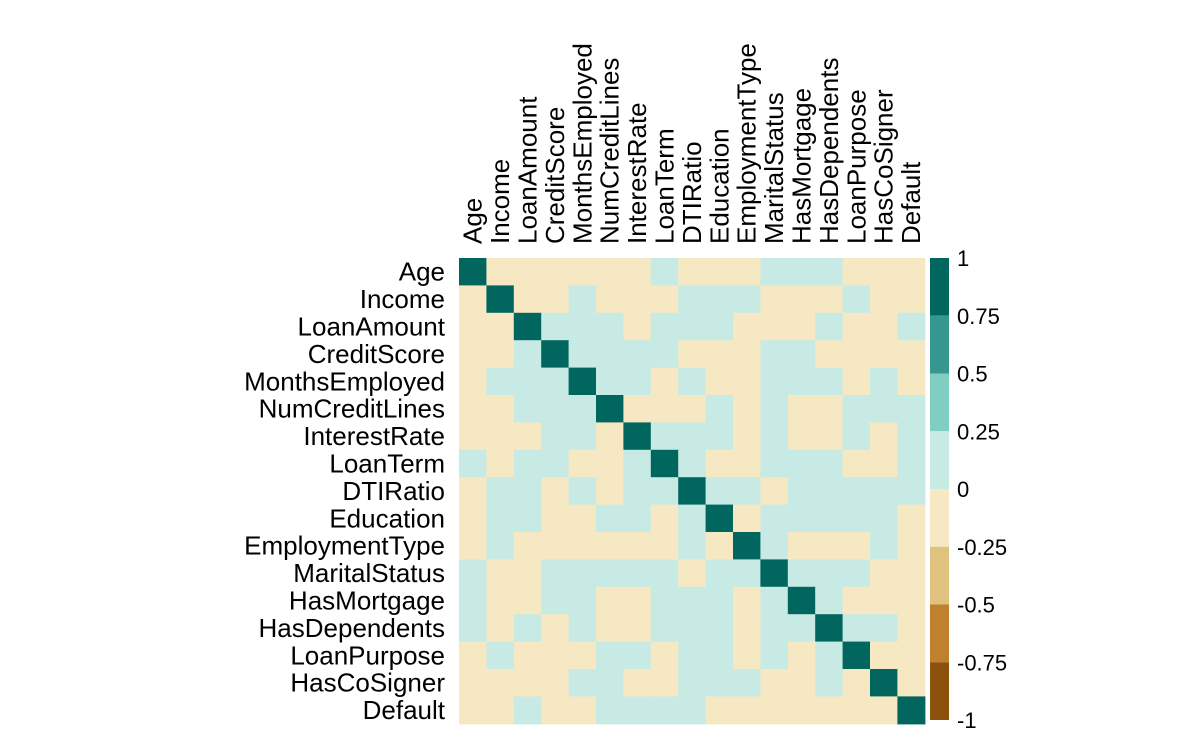 The image size is (1198, 740). I want to click on column-label-MaritalStatus: MaritalStatus, so click(774, 168).